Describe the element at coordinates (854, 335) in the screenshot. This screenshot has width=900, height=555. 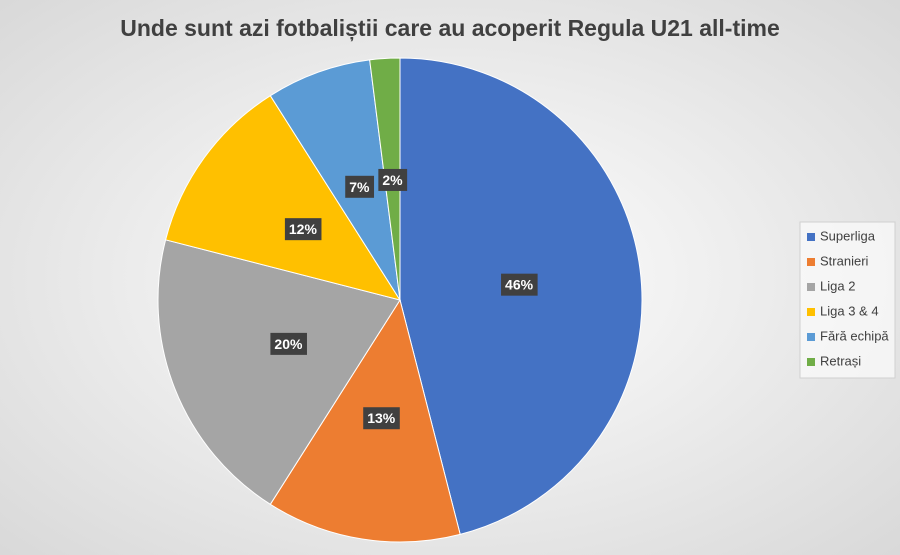
I see `legend-label: Fără echipă` at that location.